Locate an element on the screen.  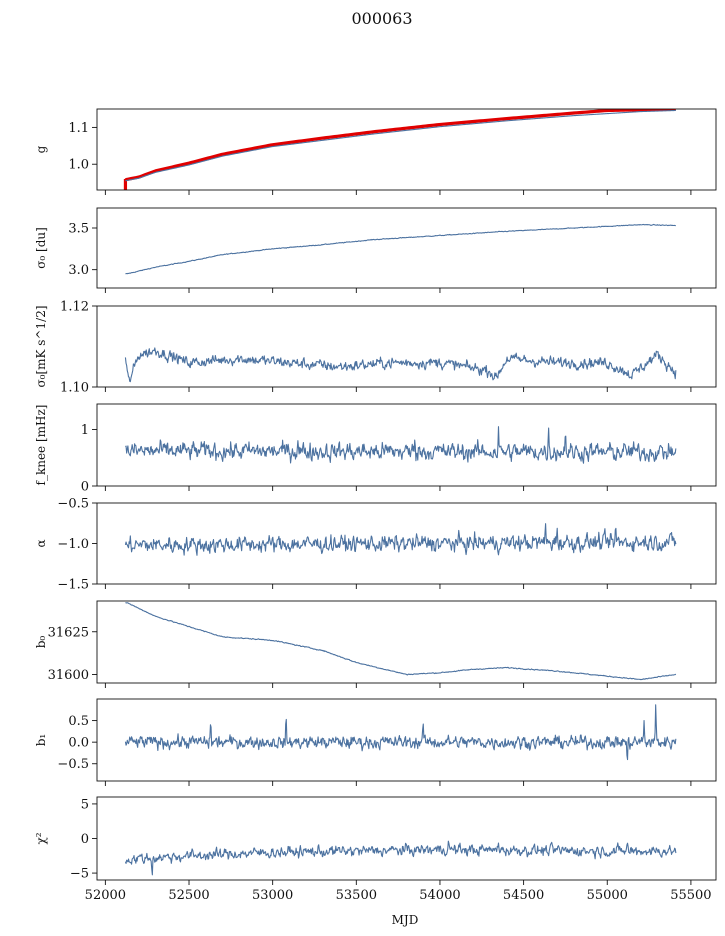
y-tick-label: 3.5 is located at coordinates (78, 229).